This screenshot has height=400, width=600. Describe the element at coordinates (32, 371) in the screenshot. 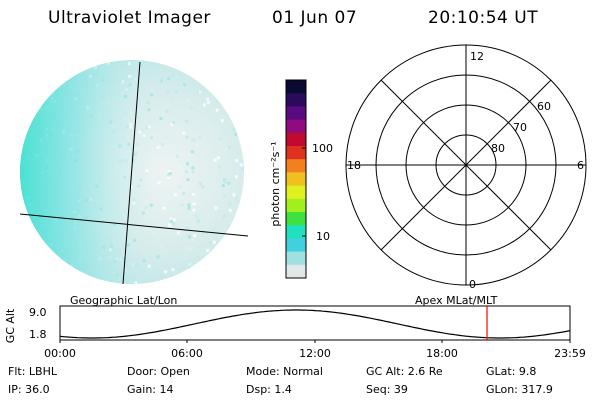

I see `filter-status: Flt: LBHL` at that location.